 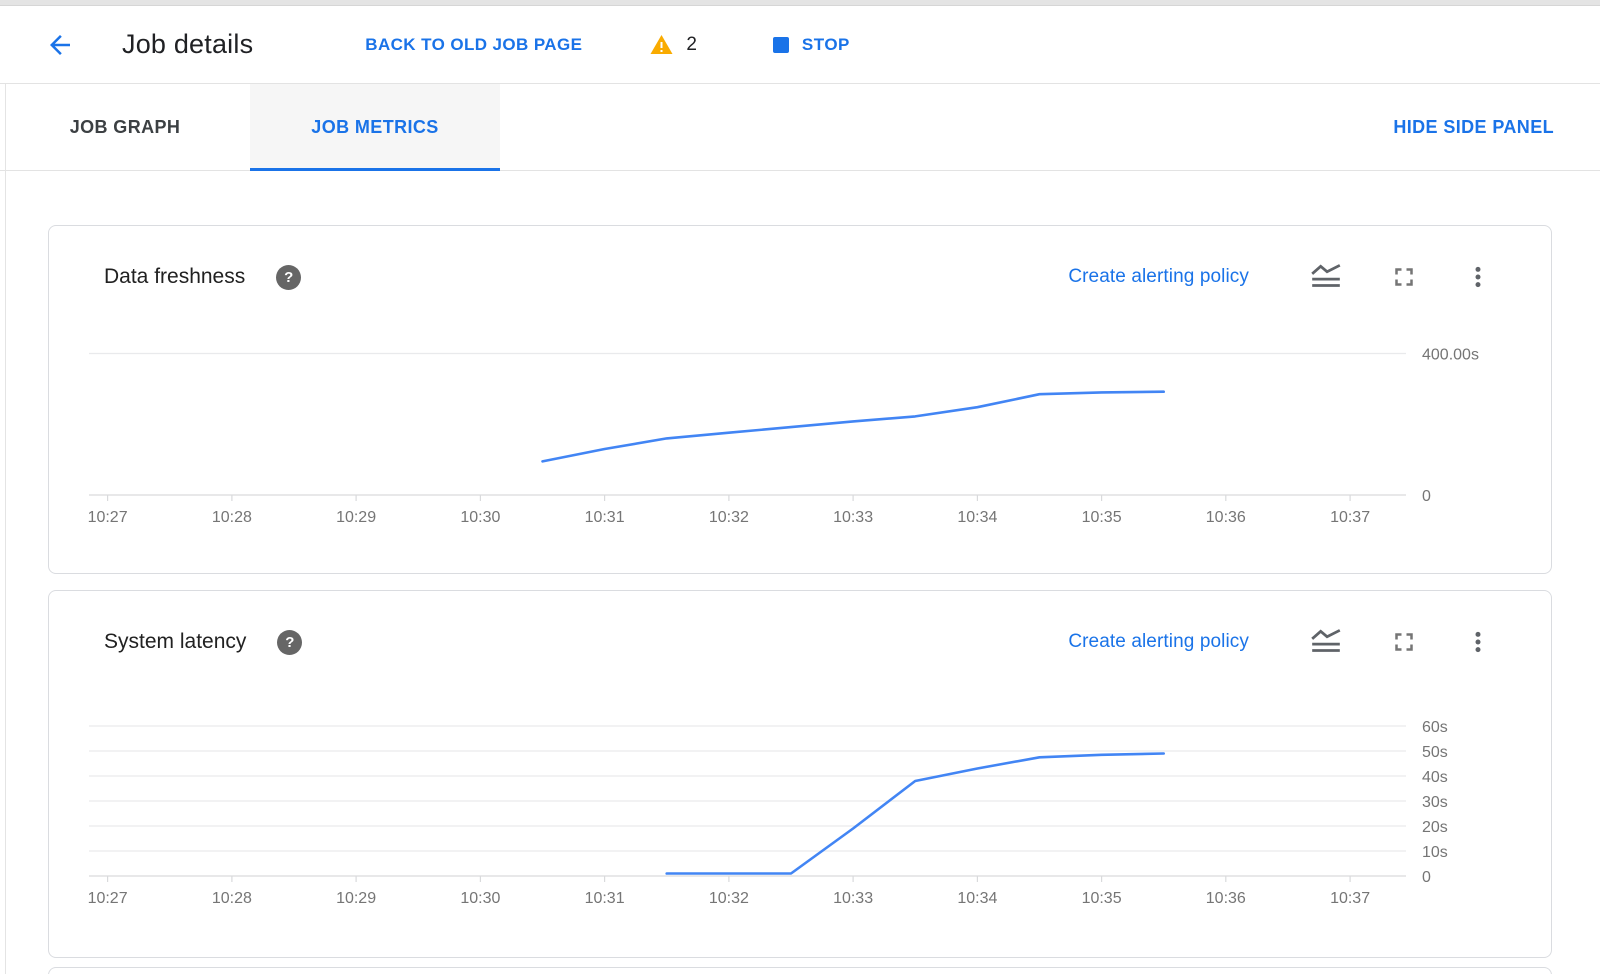 I want to click on svg-text: 60s, so click(x=1435, y=727).